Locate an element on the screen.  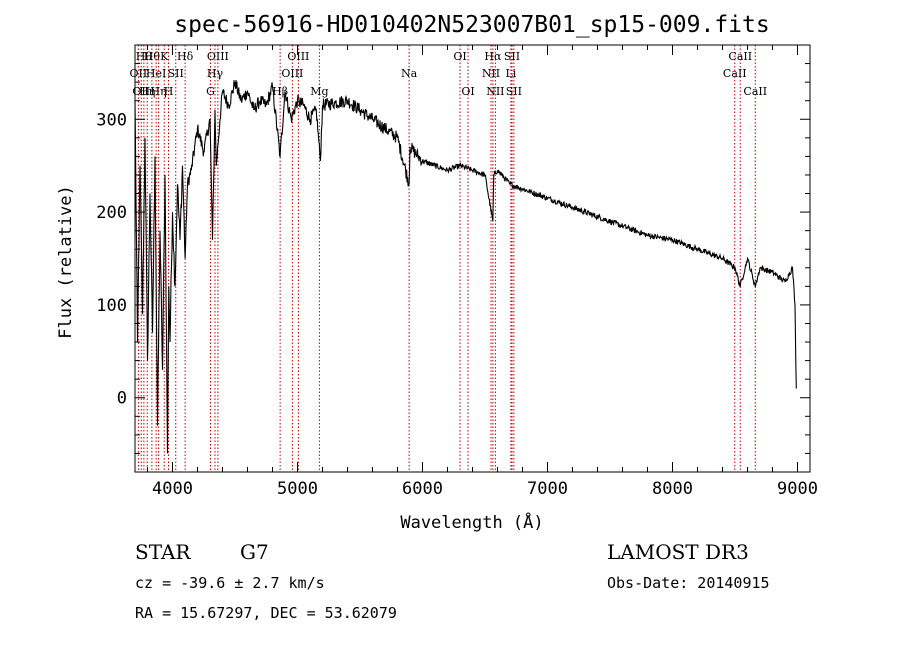
marker-label-25: SII is located at coordinates (512, 56).